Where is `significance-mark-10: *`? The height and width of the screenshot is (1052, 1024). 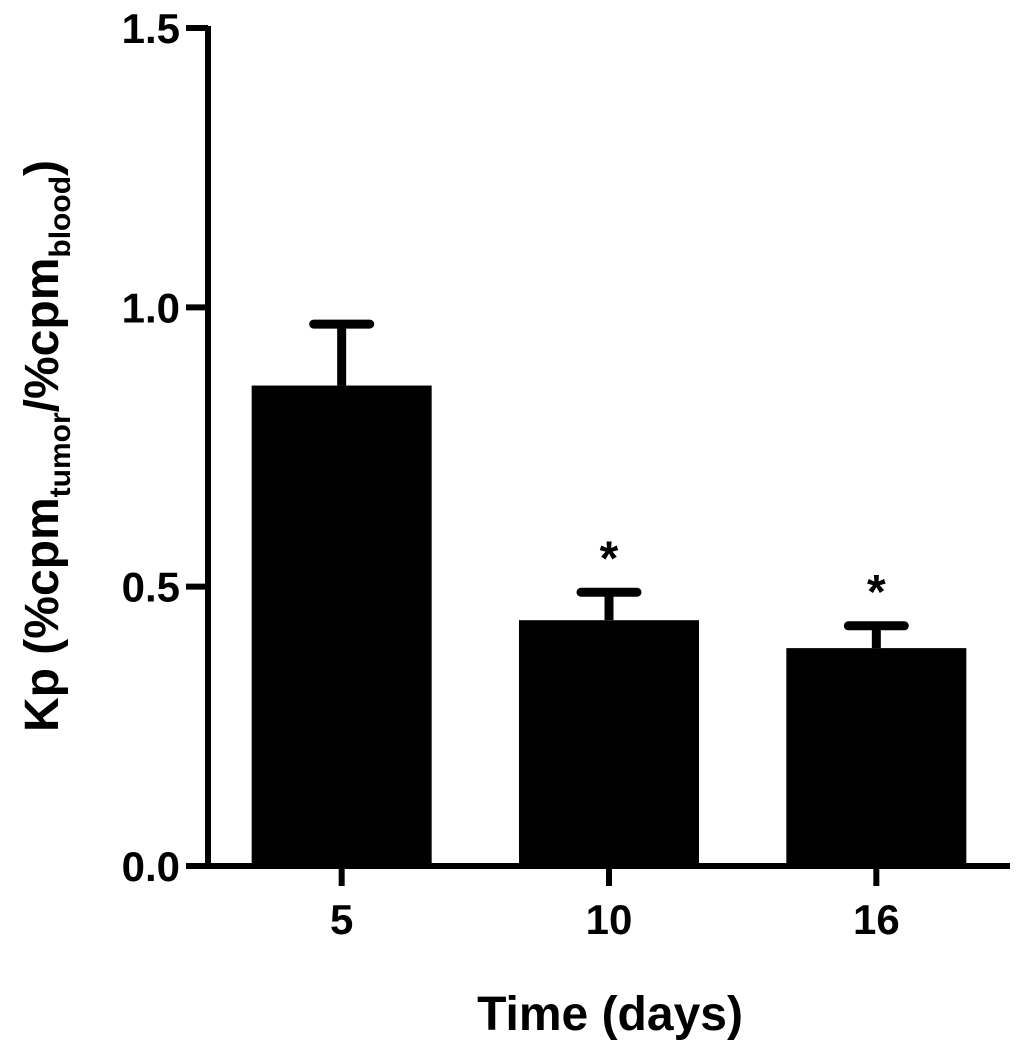 significance-mark-10: * is located at coordinates (609, 558).